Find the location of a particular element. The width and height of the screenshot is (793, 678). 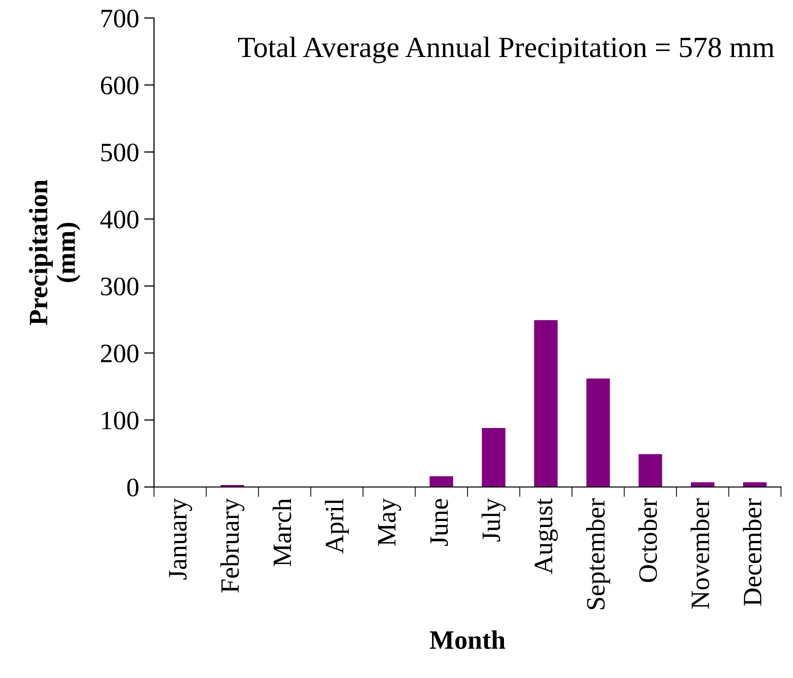

x-tick-label: September is located at coordinates (598, 554).